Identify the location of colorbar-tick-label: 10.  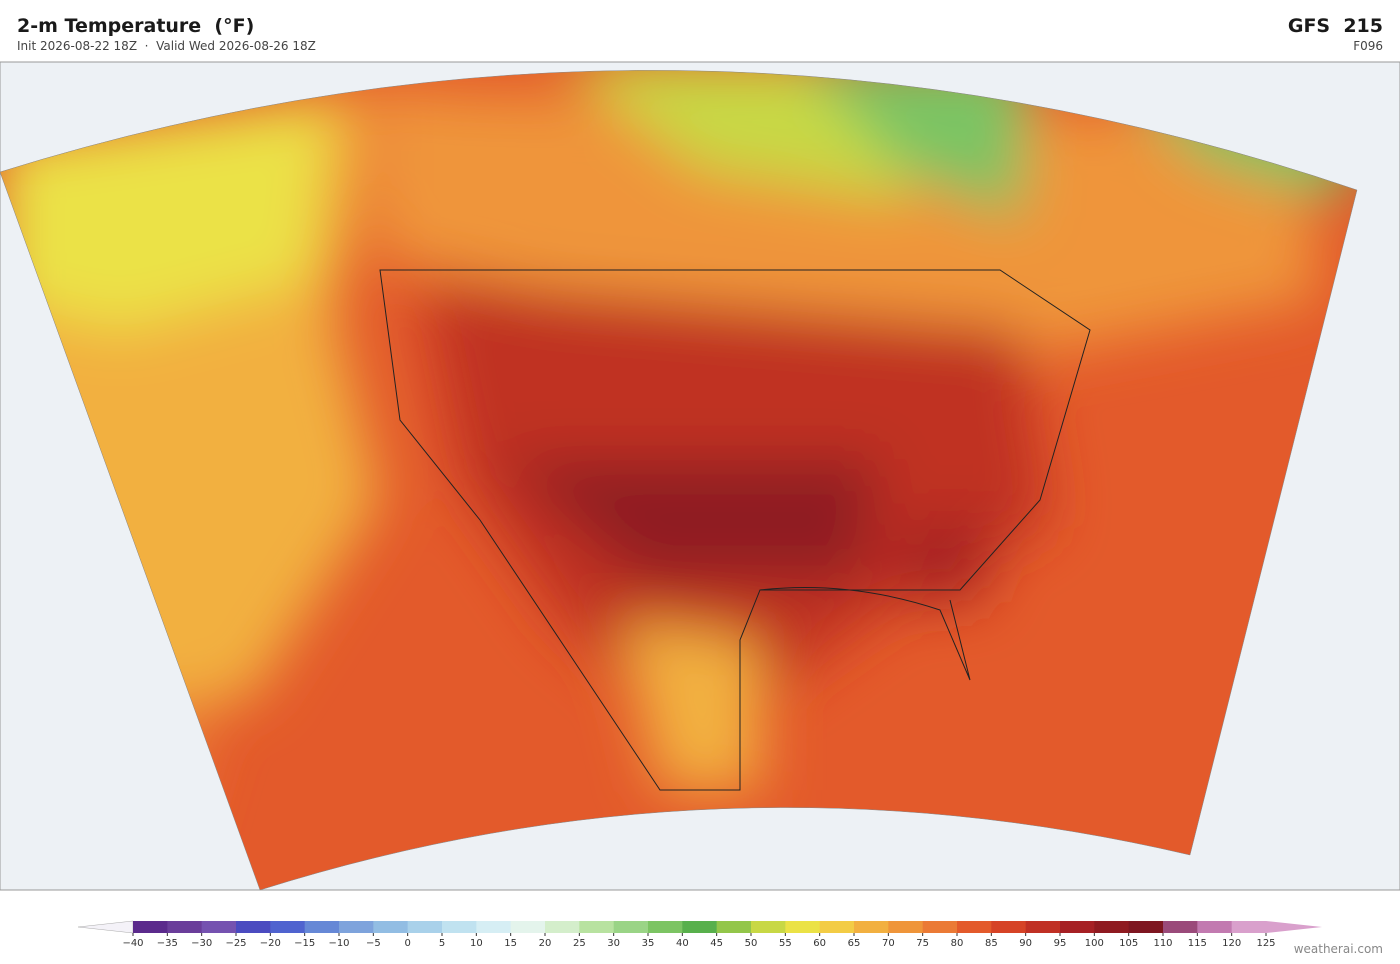
(476, 943).